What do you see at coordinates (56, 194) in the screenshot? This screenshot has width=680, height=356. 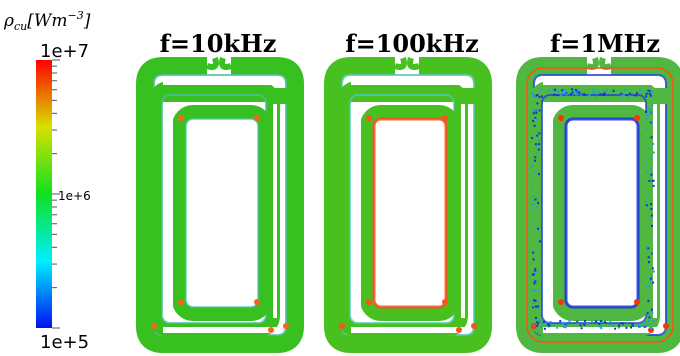 I see `colorbar-ticks` at bounding box center [56, 194].